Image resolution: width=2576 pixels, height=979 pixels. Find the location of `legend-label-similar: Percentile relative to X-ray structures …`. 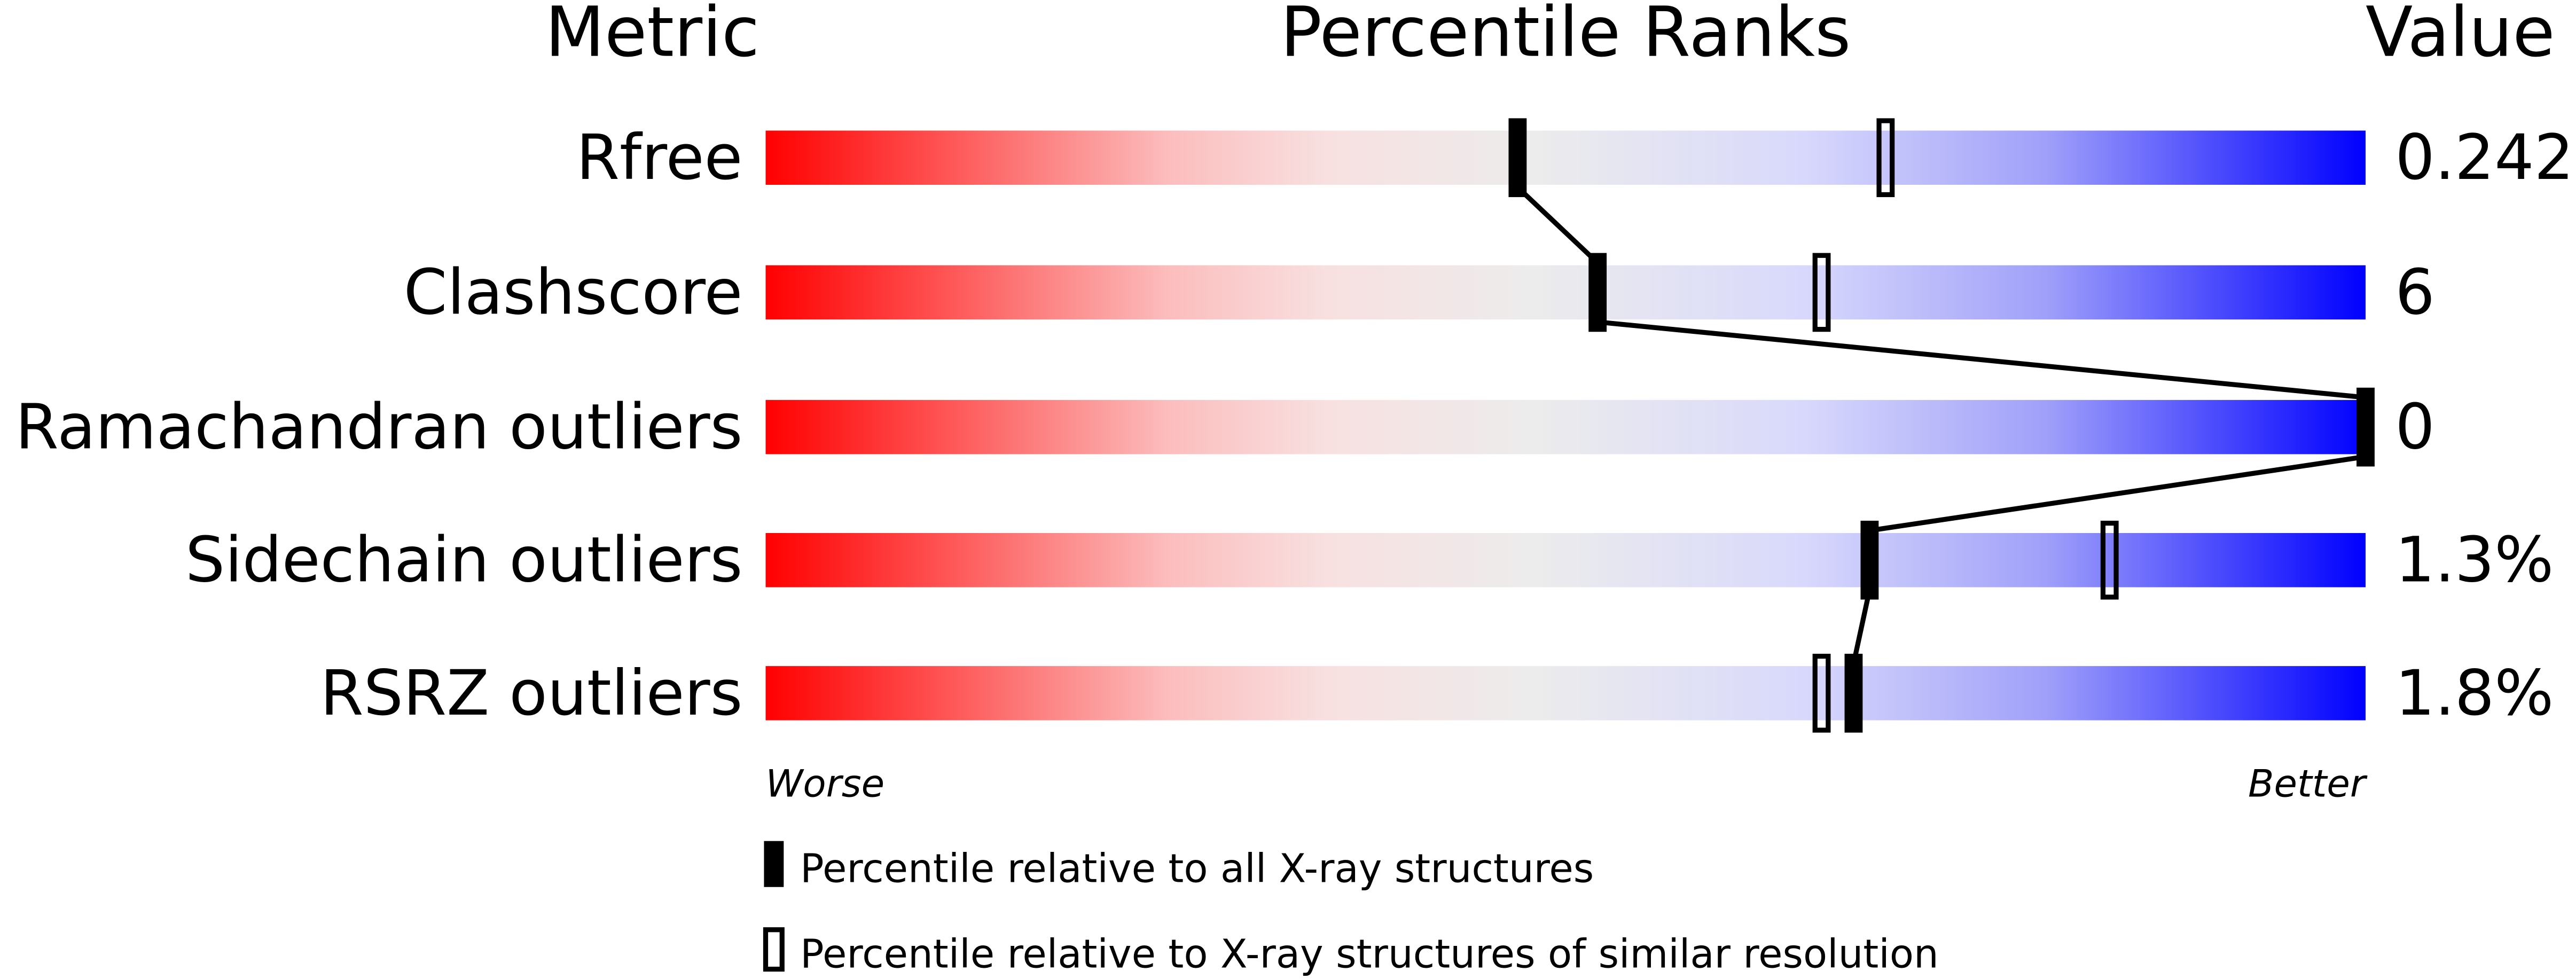

legend-label-similar: Percentile relative to X-ray structures … is located at coordinates (1369, 954).